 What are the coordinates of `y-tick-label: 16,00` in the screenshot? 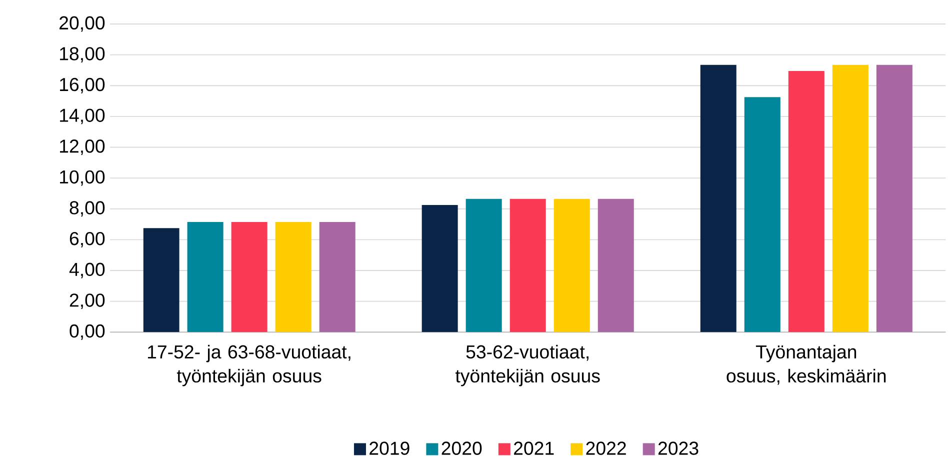 It's located at (82, 86).